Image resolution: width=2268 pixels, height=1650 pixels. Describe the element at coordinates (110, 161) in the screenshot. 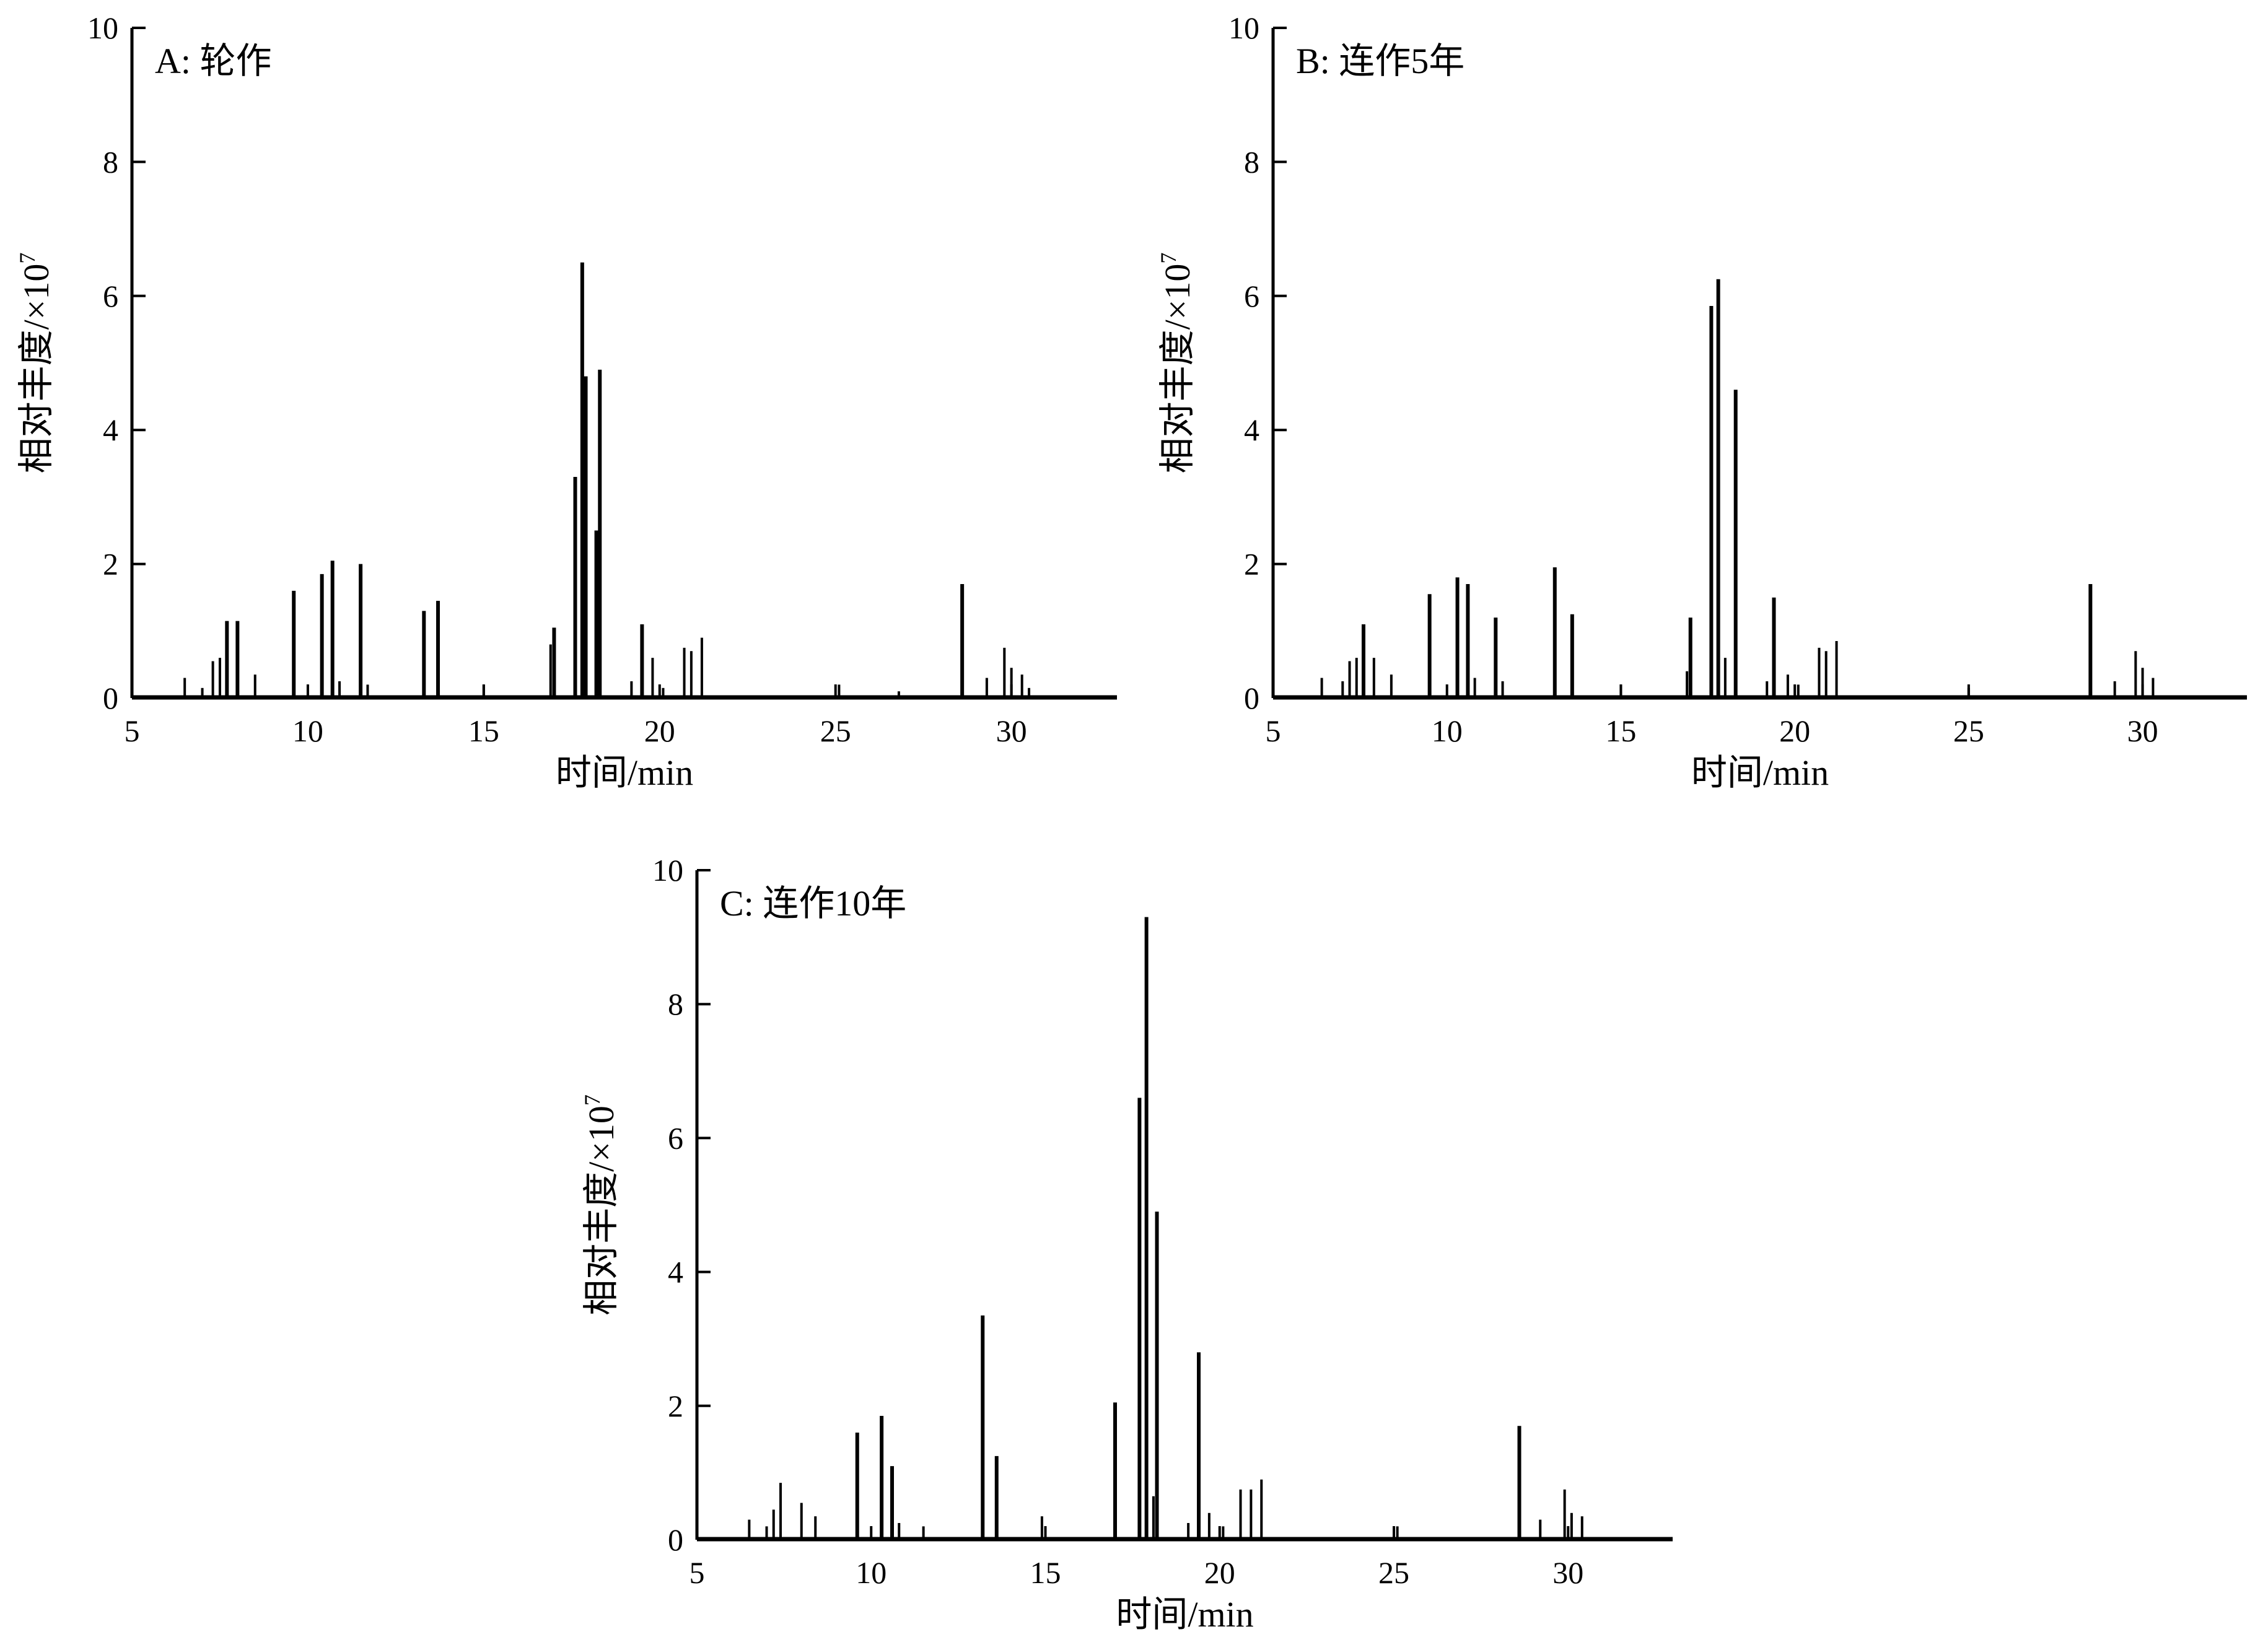

I see `y-tick-label-a-4: 8` at that location.